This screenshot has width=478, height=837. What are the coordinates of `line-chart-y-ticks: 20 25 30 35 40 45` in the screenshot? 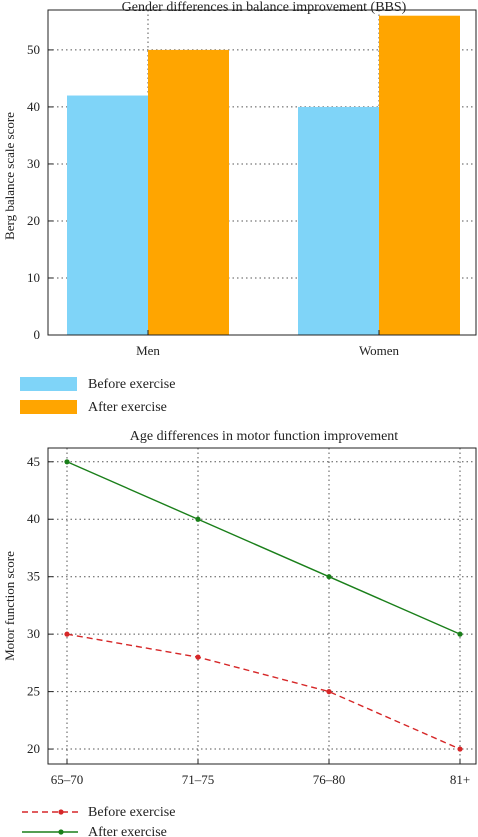 It's located at (40, 605).